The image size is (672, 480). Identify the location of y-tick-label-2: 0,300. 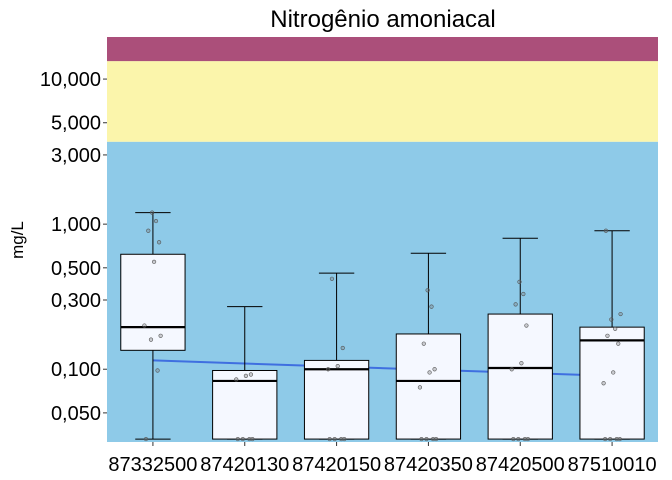
(76, 301).